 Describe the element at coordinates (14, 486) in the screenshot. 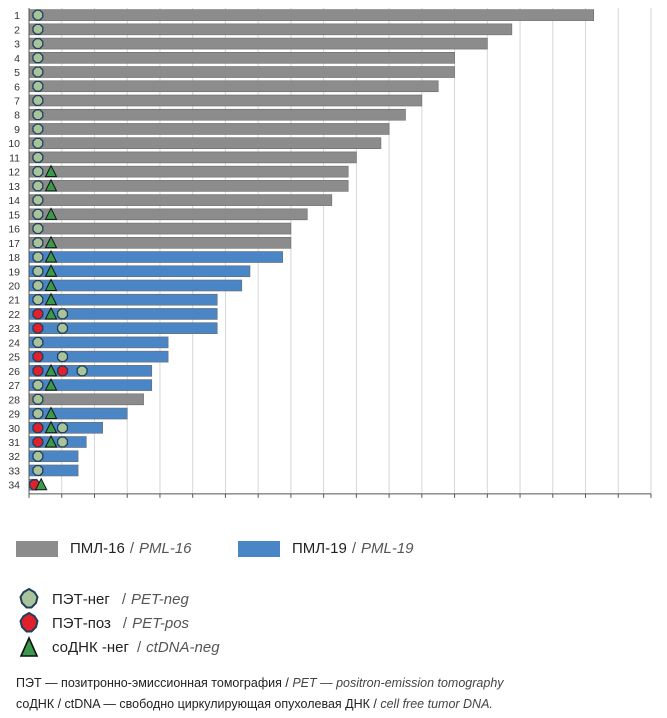

I see `category-label: 34` at that location.